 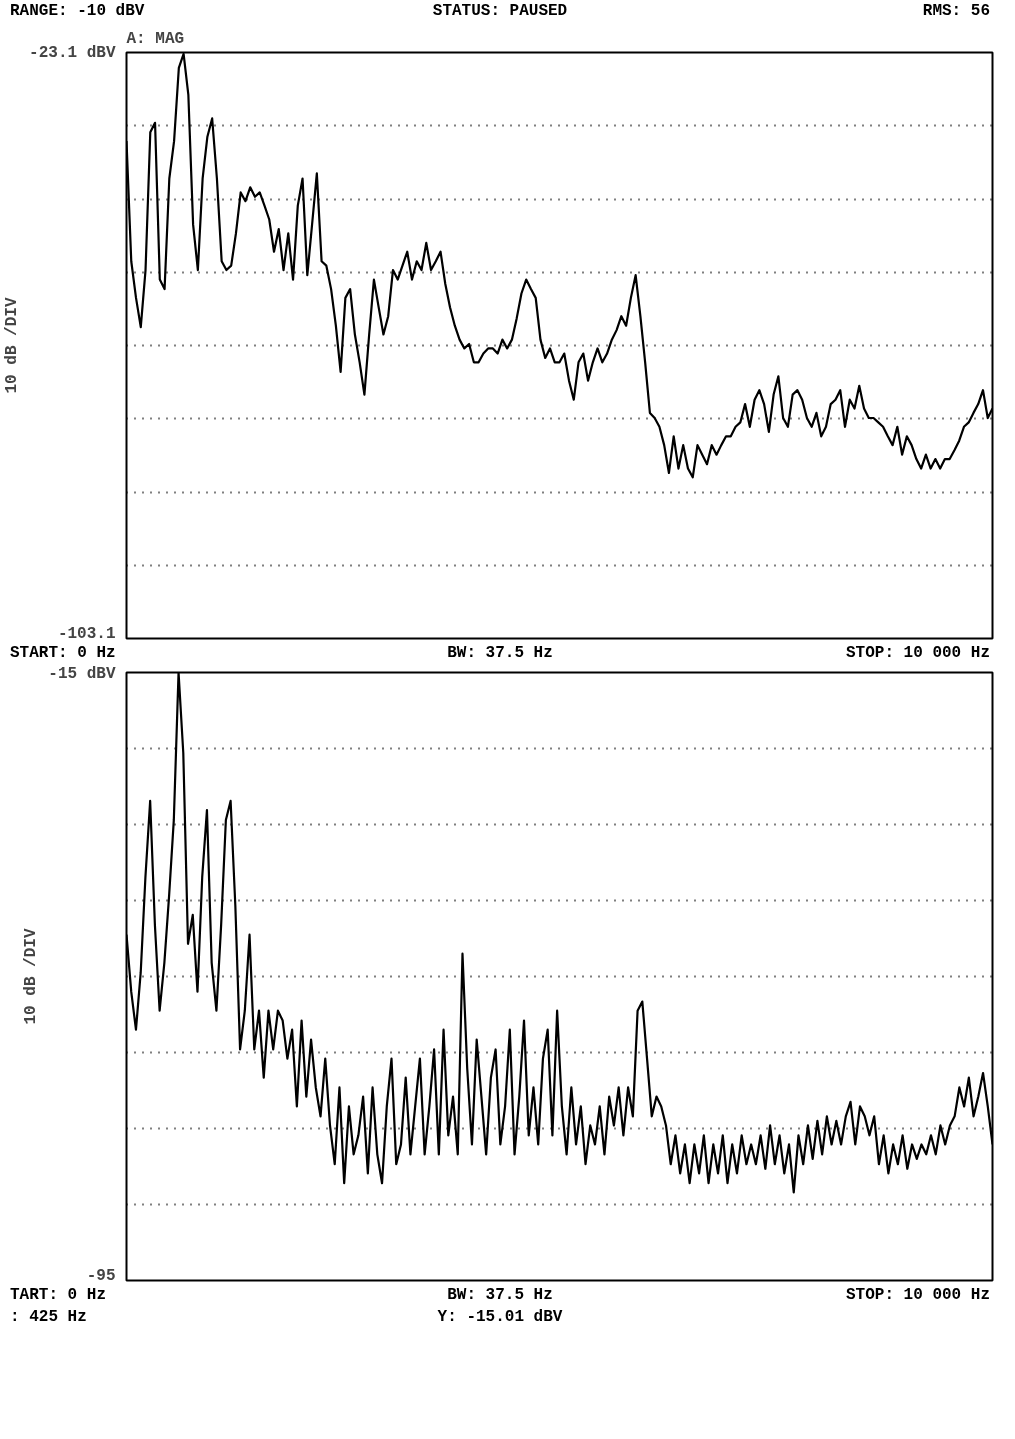 I want to click on text: : 425 Hz, so click(x=49, y=1317).